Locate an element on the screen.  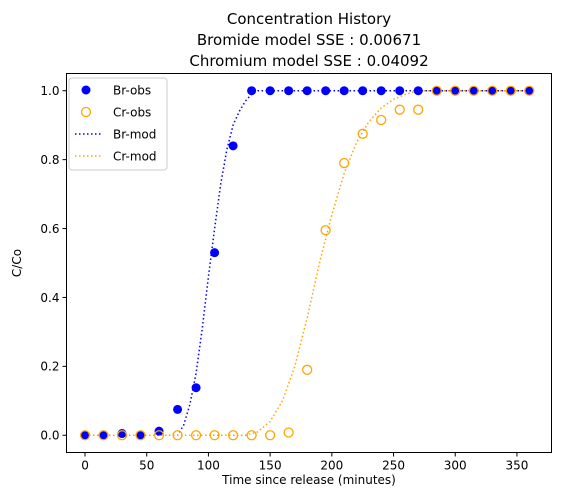
x-tick-label: 300 is located at coordinates (455, 466).